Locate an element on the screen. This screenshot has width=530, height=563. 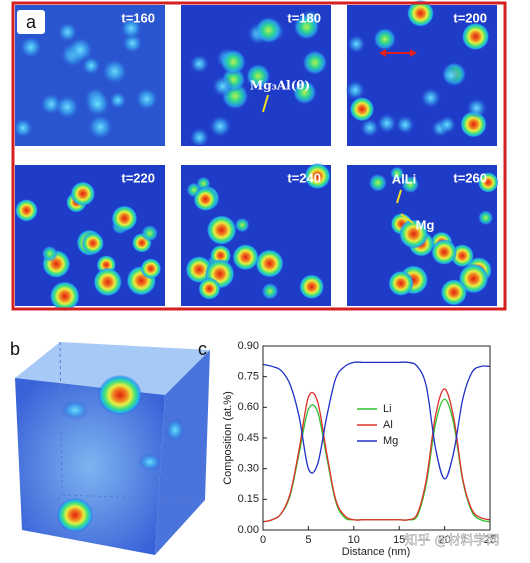
frame: t=260 is located at coordinates (423, 235).